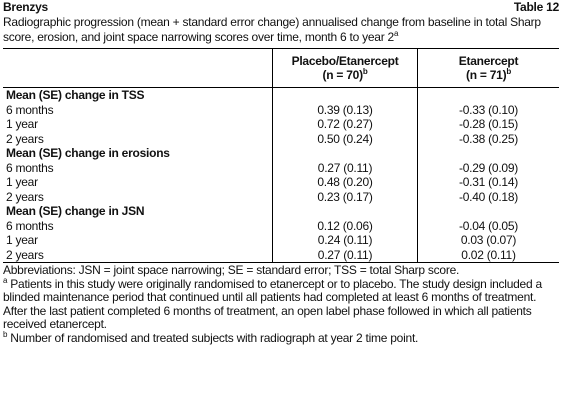 This screenshot has width=562, height=418. I want to click on column-name: Etanercept, so click(488, 60).